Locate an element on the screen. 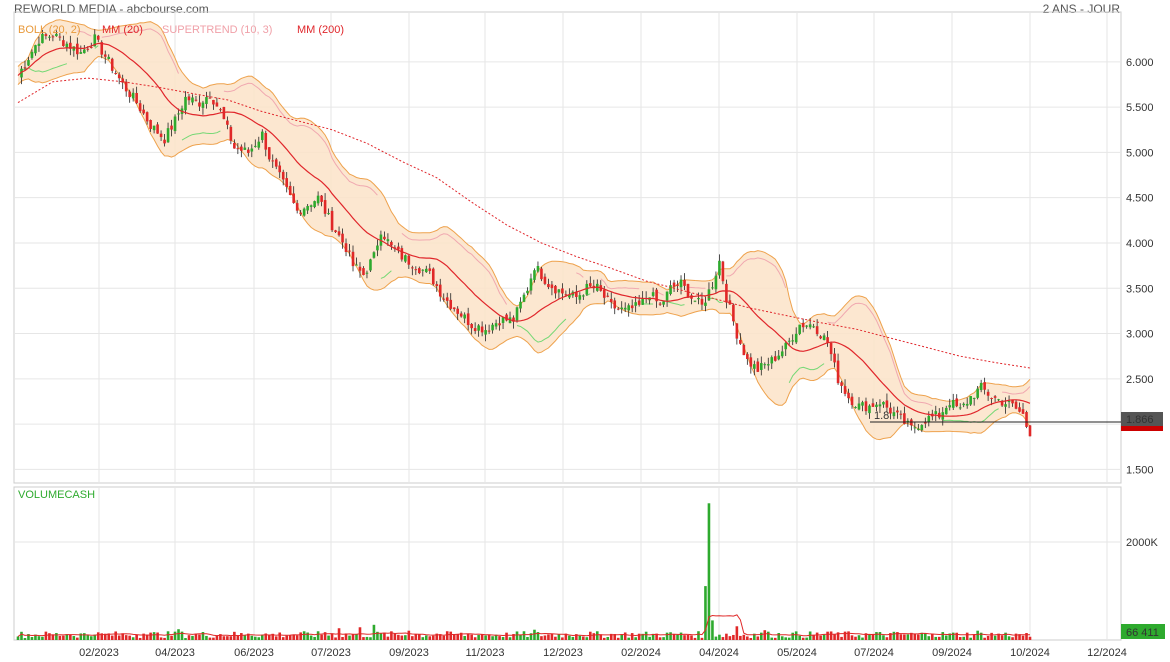 Image resolution: width=1170 pixels, height=662 pixels. legend-ma20: MM (20) is located at coordinates (122, 30).